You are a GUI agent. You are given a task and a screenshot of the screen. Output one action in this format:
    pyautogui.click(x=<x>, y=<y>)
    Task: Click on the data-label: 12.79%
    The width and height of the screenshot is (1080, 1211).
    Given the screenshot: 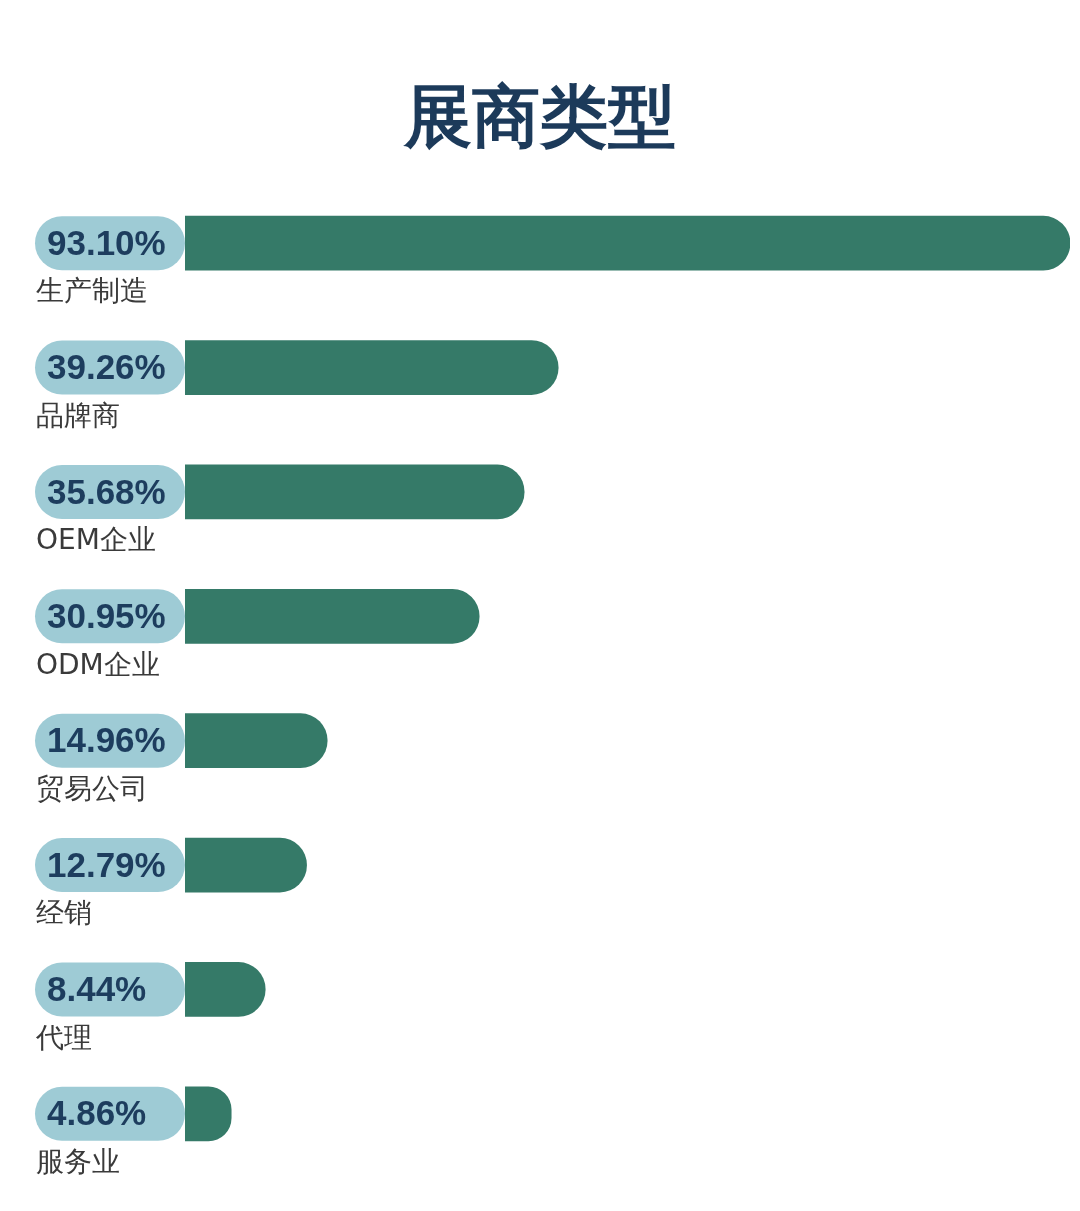 What is the action you would take?
    pyautogui.click(x=106, y=864)
    